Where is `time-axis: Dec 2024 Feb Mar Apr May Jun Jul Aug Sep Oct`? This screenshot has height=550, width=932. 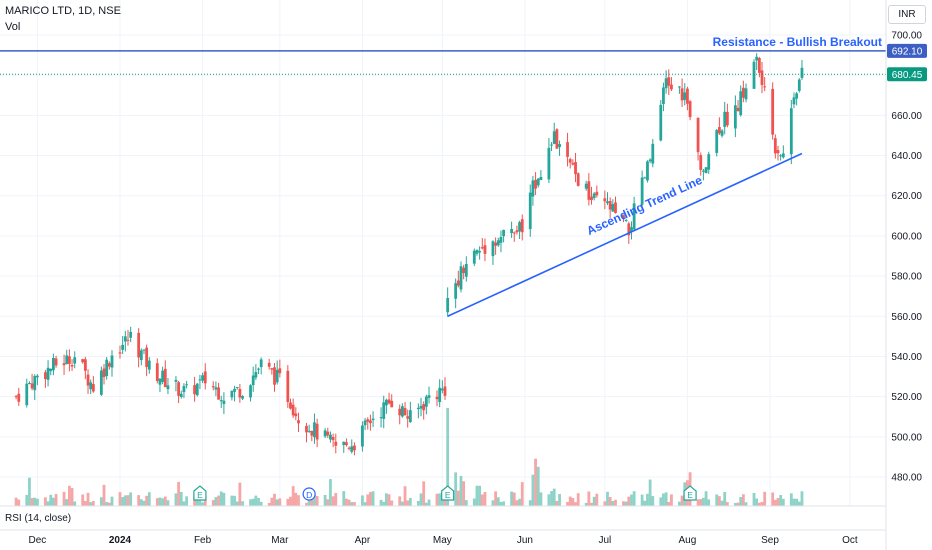
time-axis: Dec 2024 Feb Mar Apr May Jun Jul Aug Sep Oct is located at coordinates (443, 540).